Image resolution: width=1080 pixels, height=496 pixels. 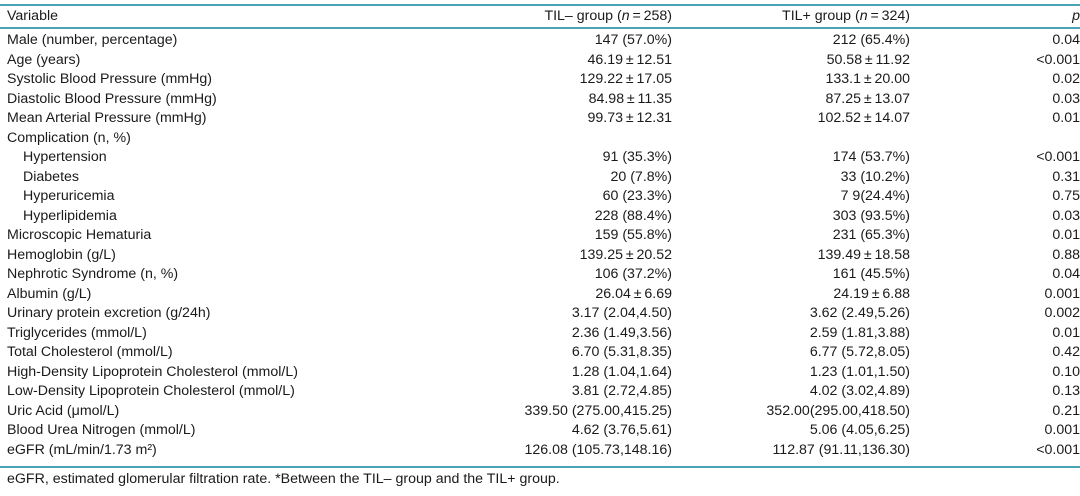 What do you see at coordinates (625, 79) in the screenshot?
I see `row-til-negative-value: 129.22 ± 17.05` at bounding box center [625, 79].